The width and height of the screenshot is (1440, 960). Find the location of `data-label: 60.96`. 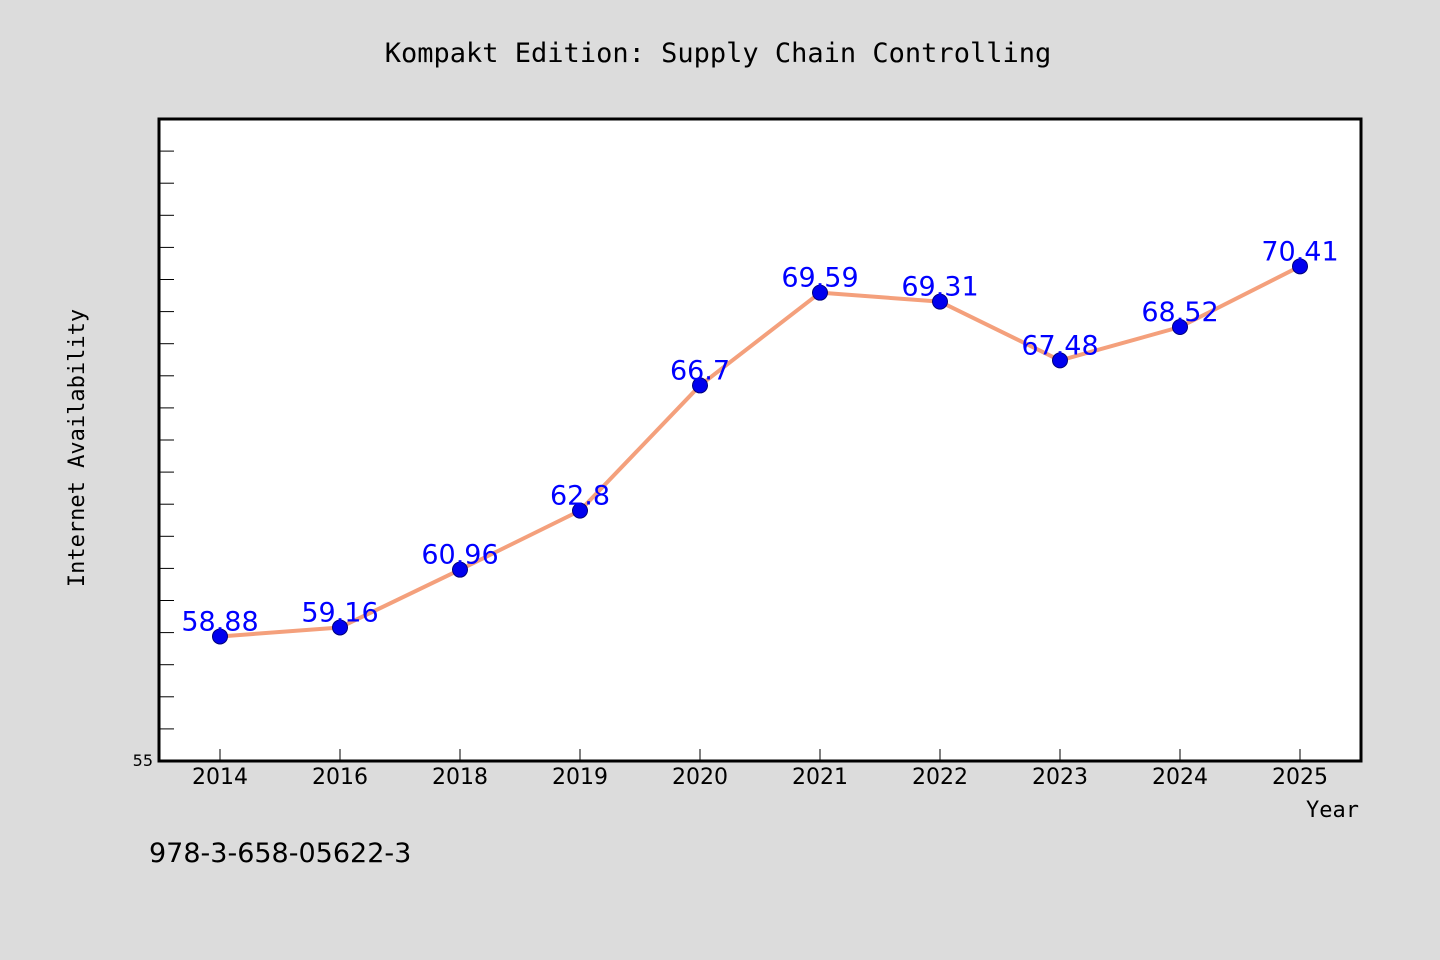

data-label: 60.96 is located at coordinates (459, 555).